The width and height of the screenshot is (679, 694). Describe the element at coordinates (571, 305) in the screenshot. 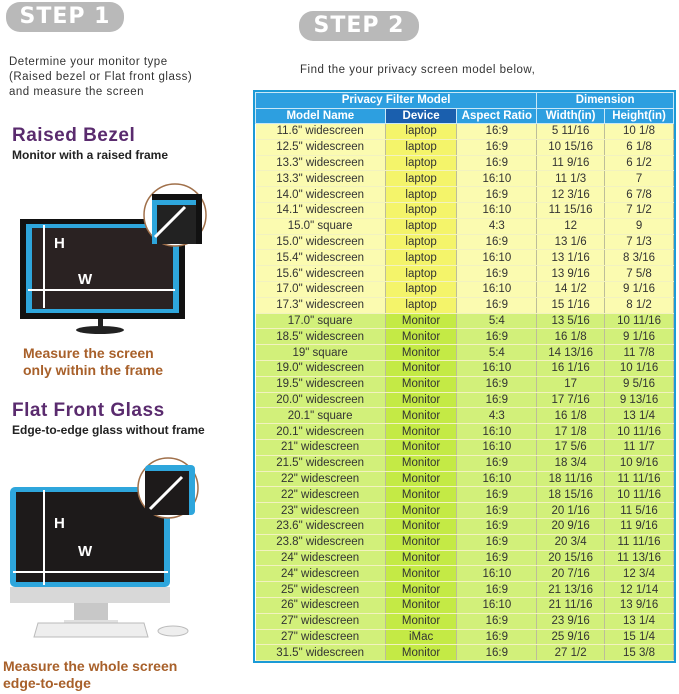

I see `cell-width: 15 1/16` at that location.